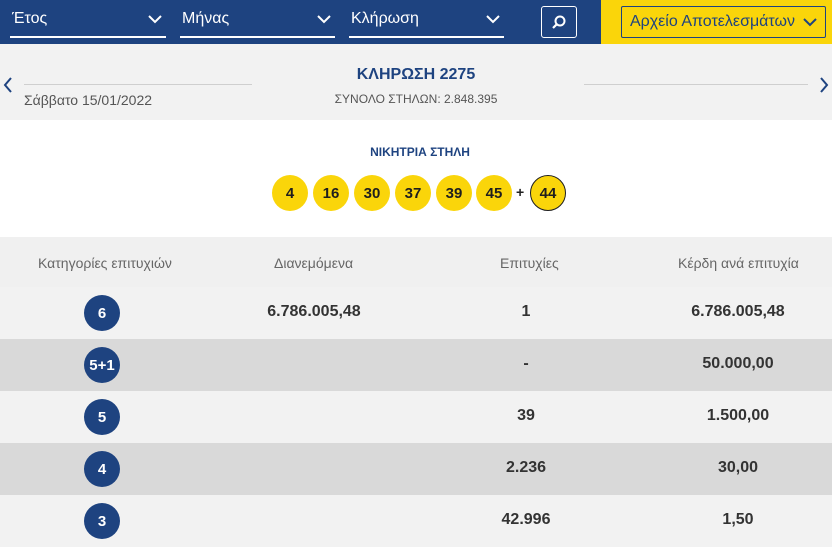  What do you see at coordinates (738, 467) in the screenshot?
I see `prize-cell: 30,00` at bounding box center [738, 467].